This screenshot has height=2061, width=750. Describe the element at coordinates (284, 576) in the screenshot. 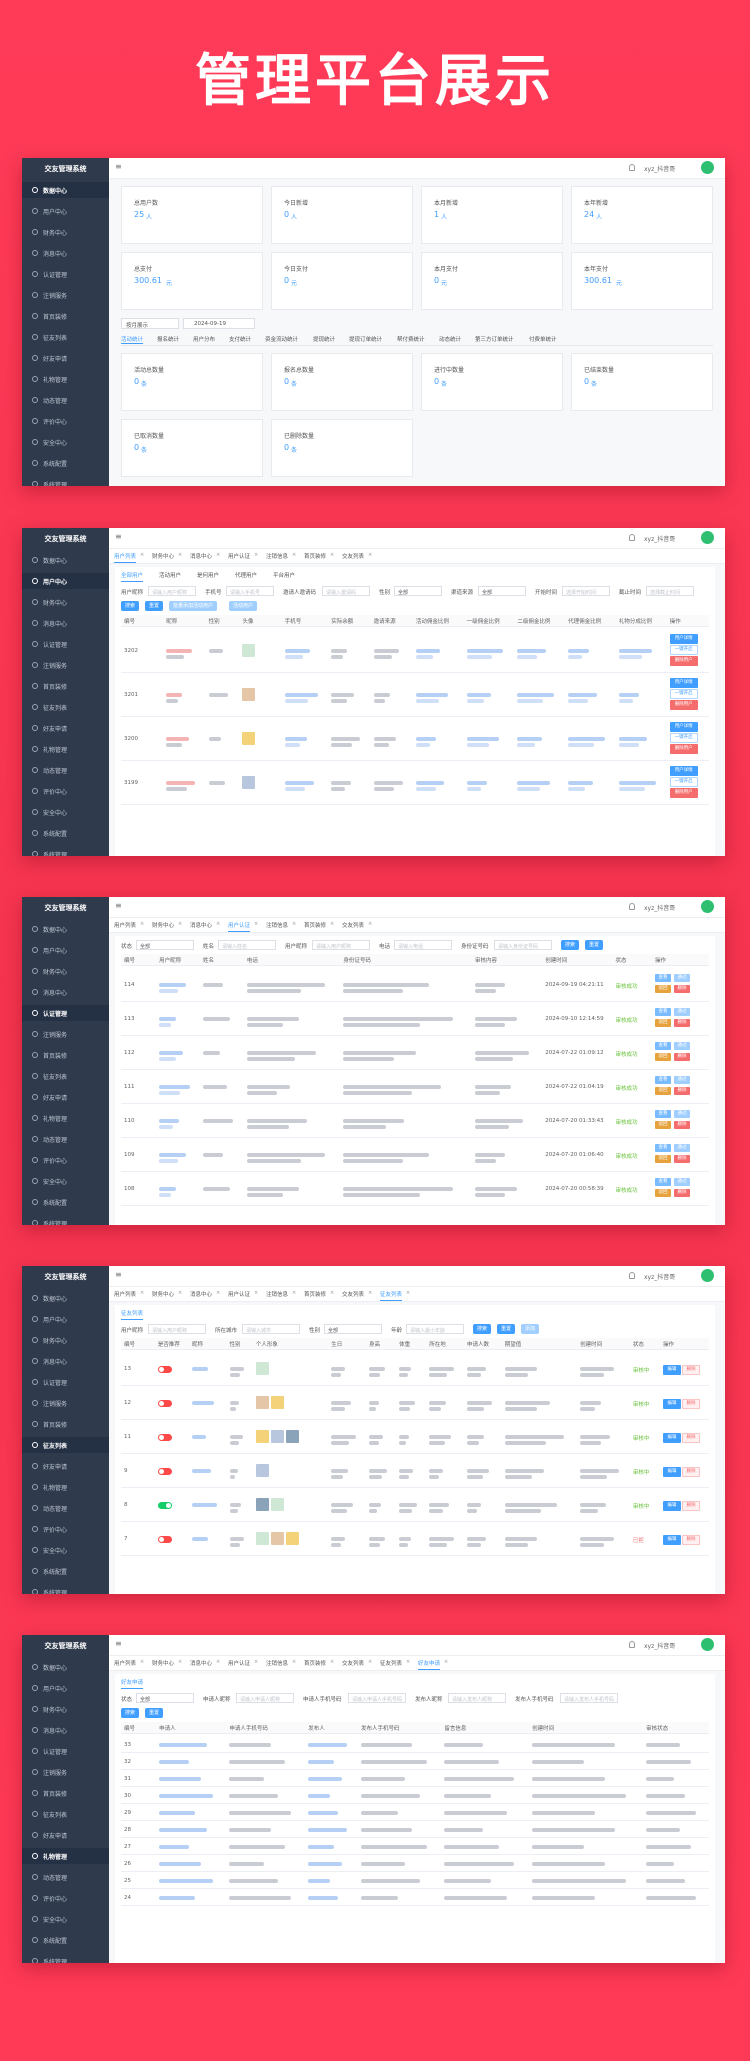

I see `sub-tab: 平台用户` at that location.